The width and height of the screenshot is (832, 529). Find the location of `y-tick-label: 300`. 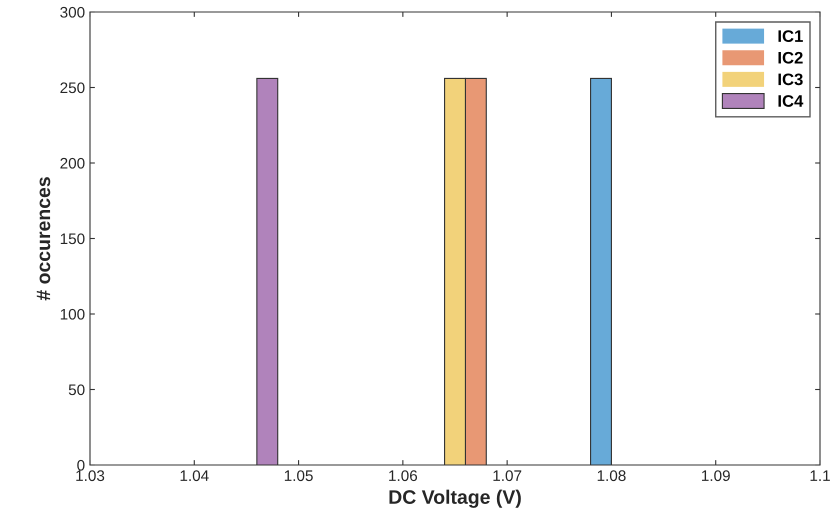

y-tick-label: 300 is located at coordinates (72, 12).